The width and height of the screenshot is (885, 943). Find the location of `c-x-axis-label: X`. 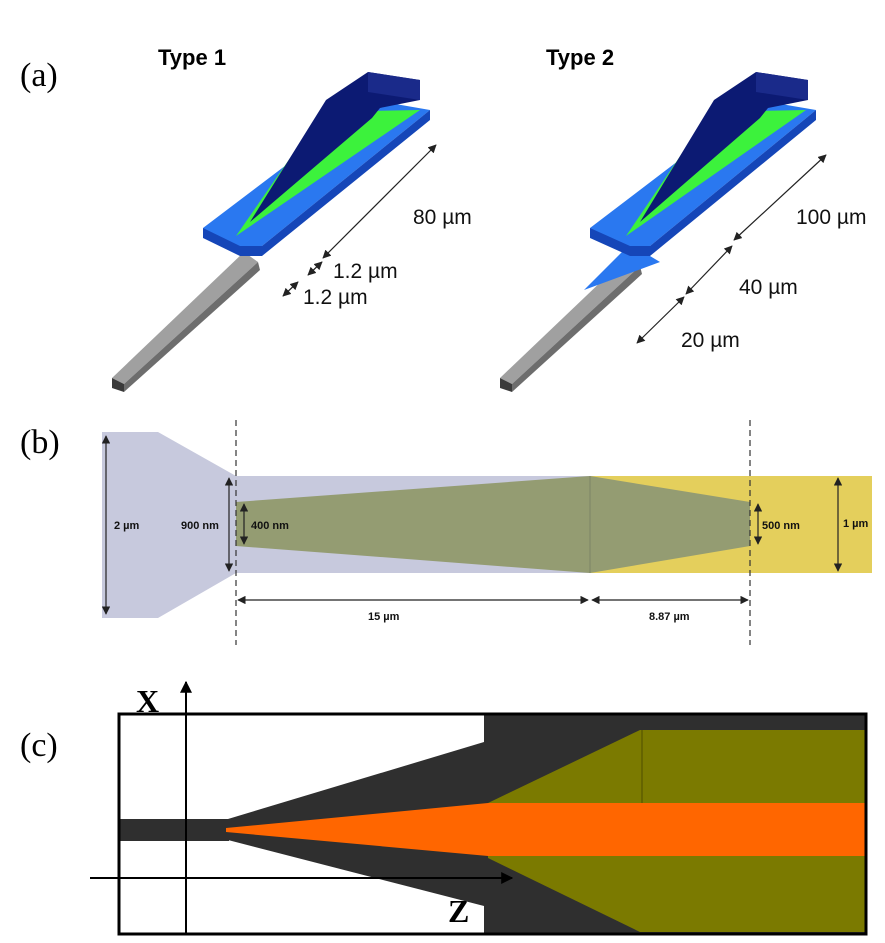

c-x-axis-label: X is located at coordinates (147, 701).